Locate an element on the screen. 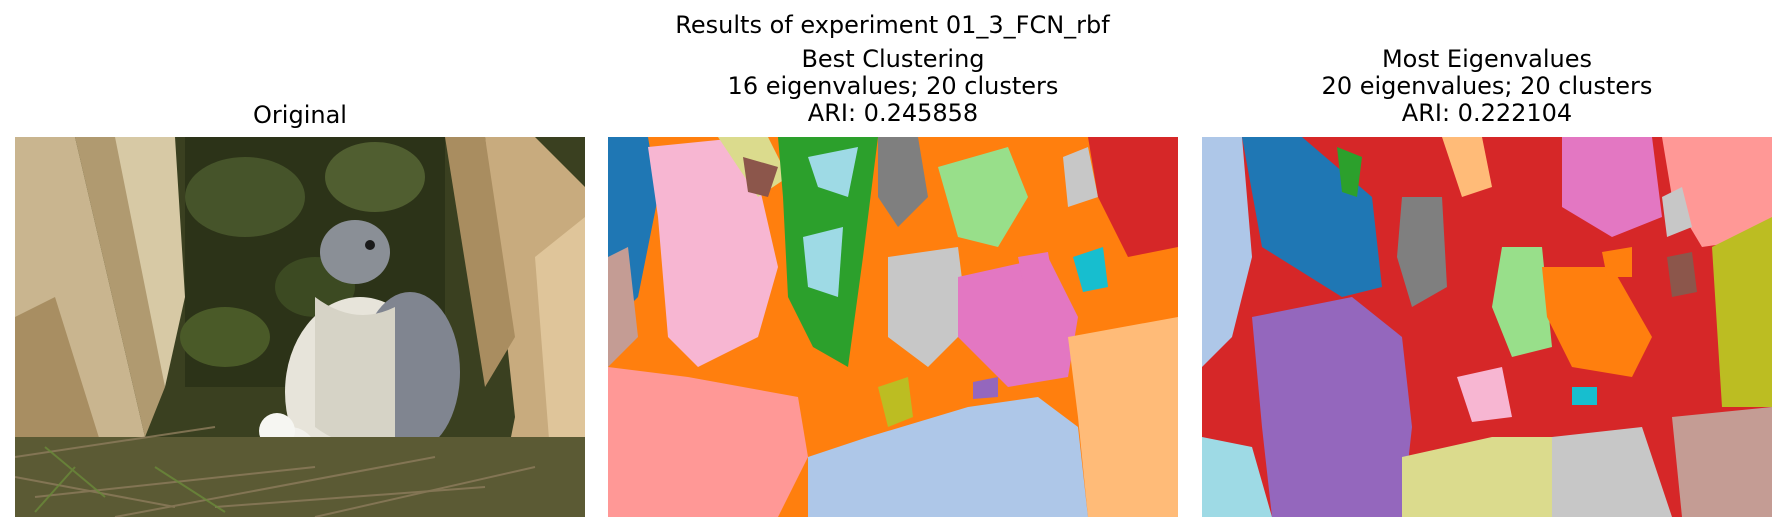 Image resolution: width=1785 pixels, height=532 pixels. best-clustering-params: 16 eigenvalues; 20 clusters is located at coordinates (893, 86).